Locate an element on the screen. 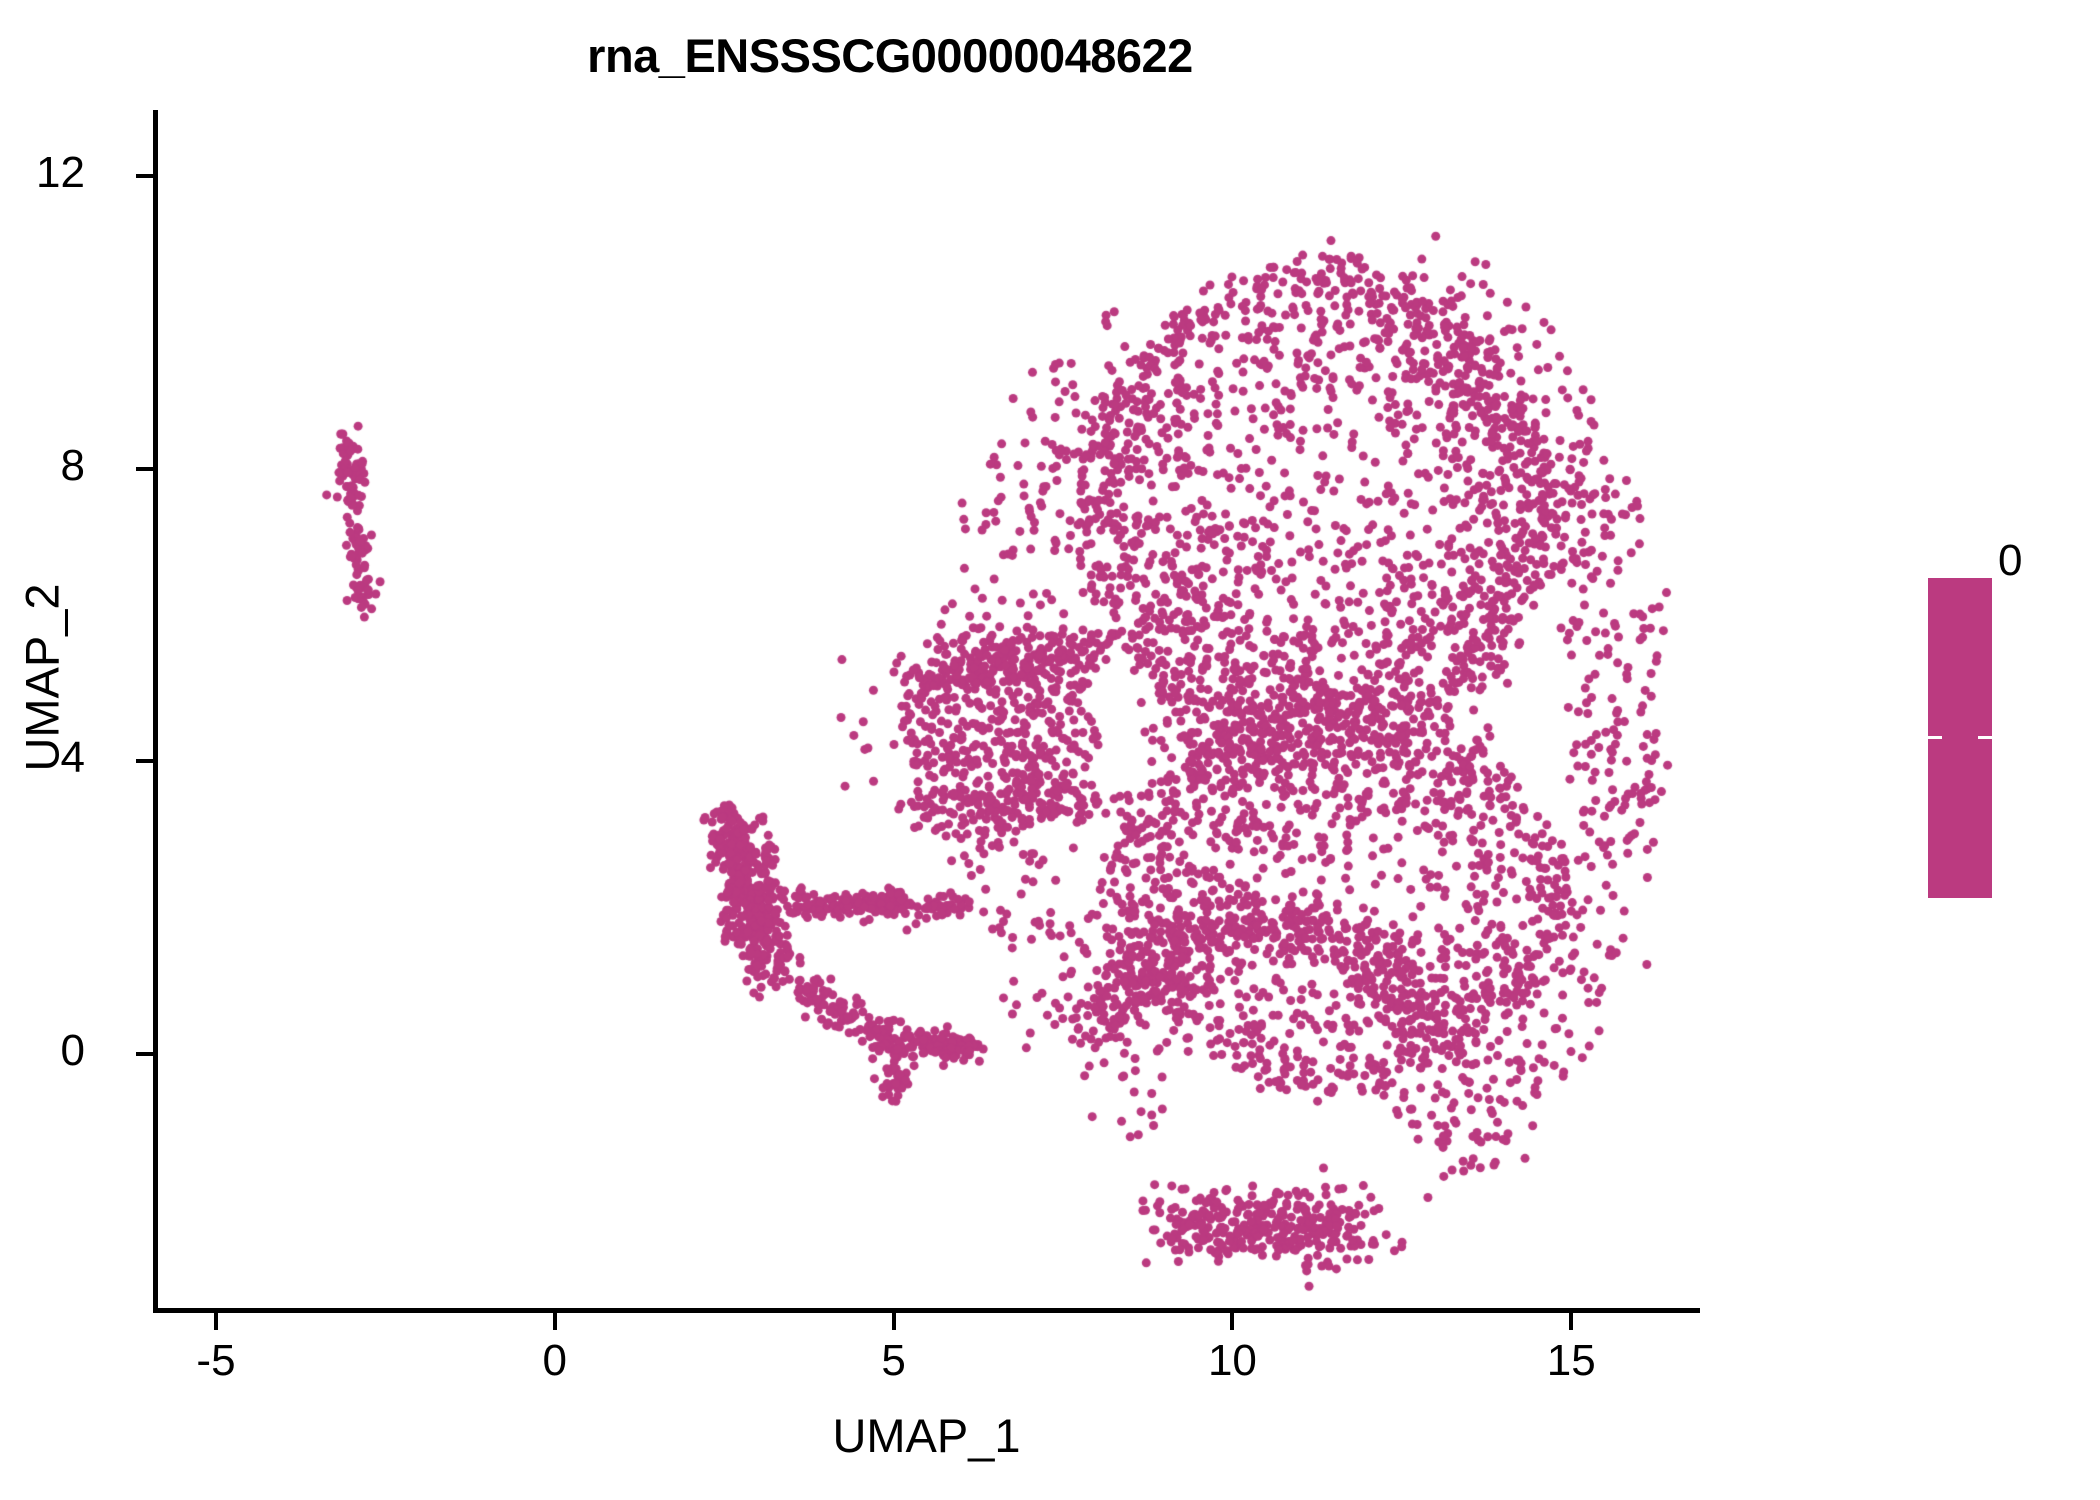  colorbar-tick-label: 0 is located at coordinates (2010, 560).